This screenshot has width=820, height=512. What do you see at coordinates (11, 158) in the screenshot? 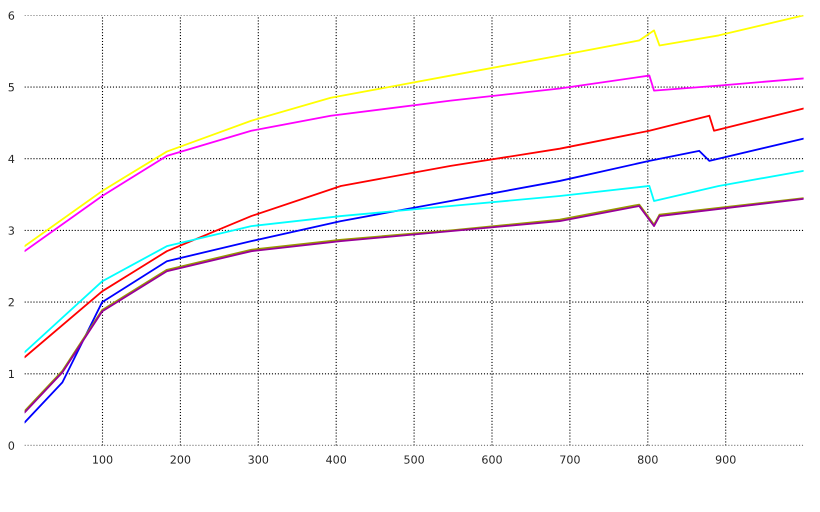
I see `y-tick-label: 4` at bounding box center [11, 158].